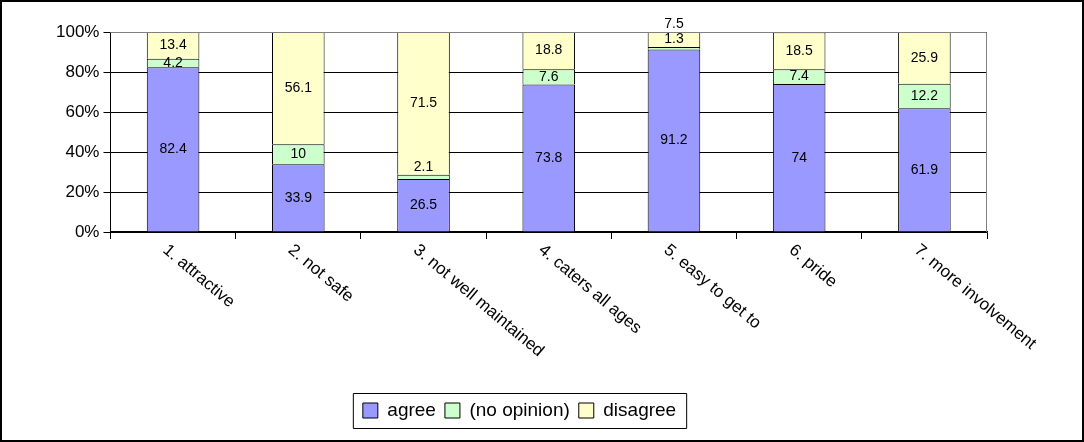 The image size is (1084, 442). Describe the element at coordinates (924, 94) in the screenshot. I see `data-label: 12.2` at that location.